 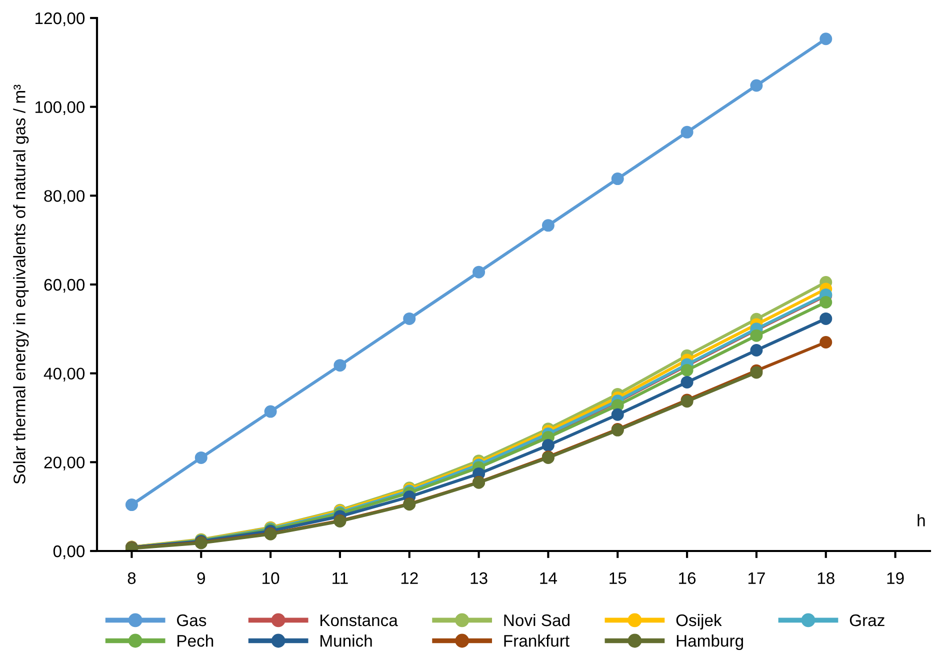 What do you see at coordinates (201, 578) in the screenshot?
I see `x-tick-label: 9` at bounding box center [201, 578].